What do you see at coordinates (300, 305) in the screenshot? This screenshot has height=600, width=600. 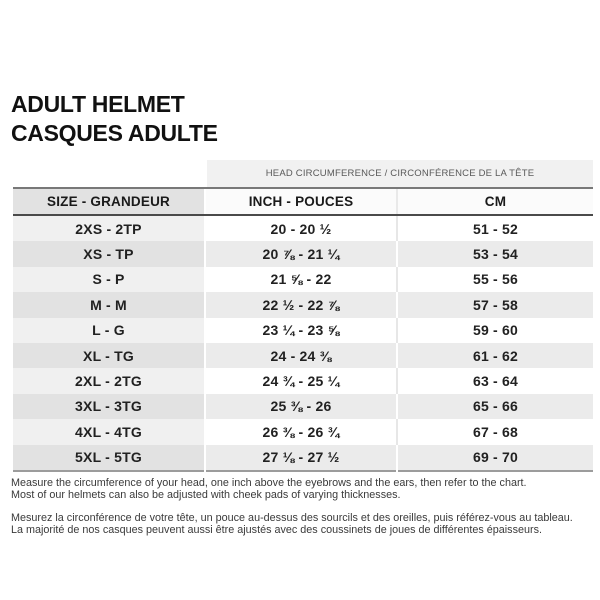 I see `inch-cell: 22 ½ - 22 ⅞` at bounding box center [300, 305].